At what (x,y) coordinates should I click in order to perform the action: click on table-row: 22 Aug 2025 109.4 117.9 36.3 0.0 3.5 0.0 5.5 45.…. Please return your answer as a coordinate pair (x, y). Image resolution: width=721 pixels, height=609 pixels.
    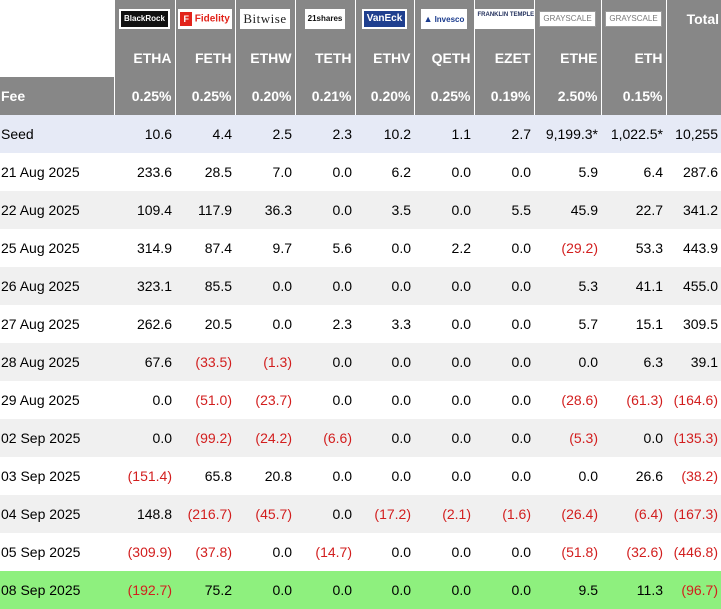
    Looking at the image, I should click on (360, 210).